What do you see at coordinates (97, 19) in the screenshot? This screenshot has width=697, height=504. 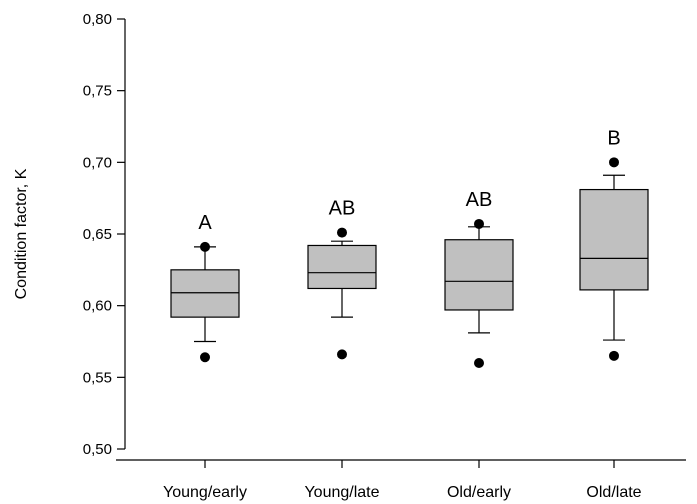 I see `y-tick-label: 0,80` at bounding box center [97, 19].